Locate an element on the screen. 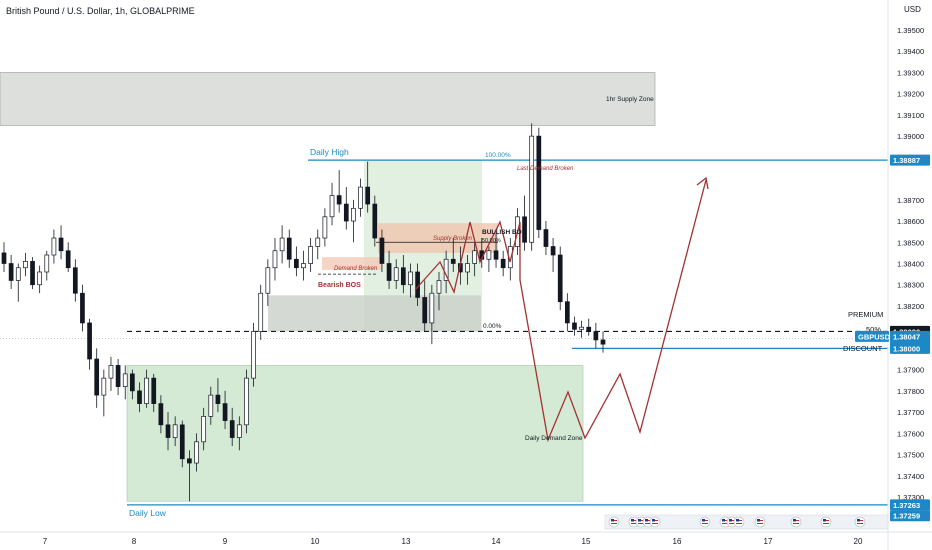  price-label-text: 1.37259 is located at coordinates (906, 516).